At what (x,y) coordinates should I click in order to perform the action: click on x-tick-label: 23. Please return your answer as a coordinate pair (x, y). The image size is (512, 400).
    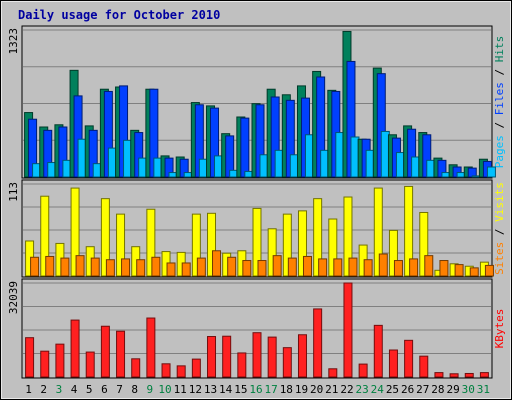
    Looking at the image, I should click on (362, 389).